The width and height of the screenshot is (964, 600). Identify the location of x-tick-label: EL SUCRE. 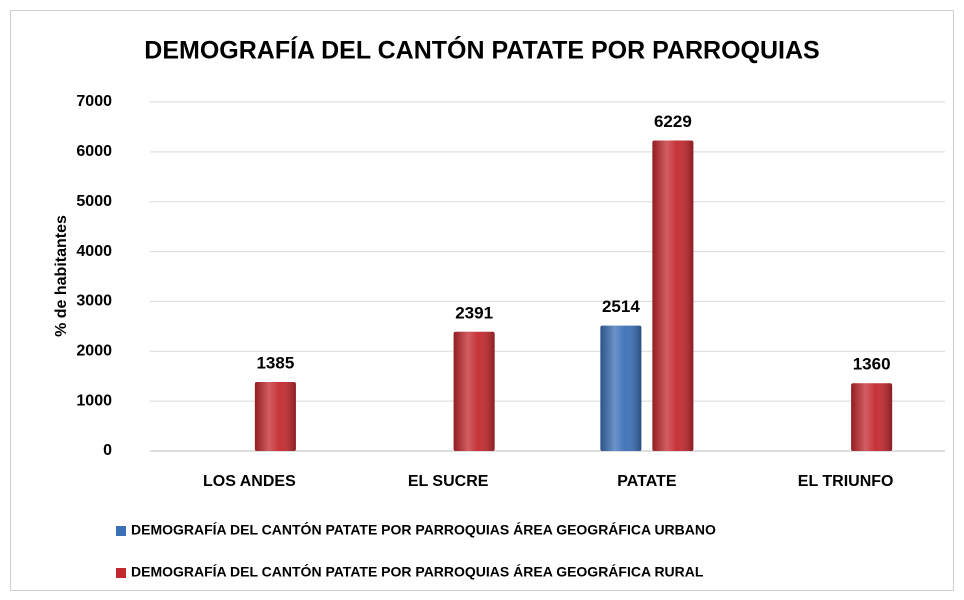
(448, 481).